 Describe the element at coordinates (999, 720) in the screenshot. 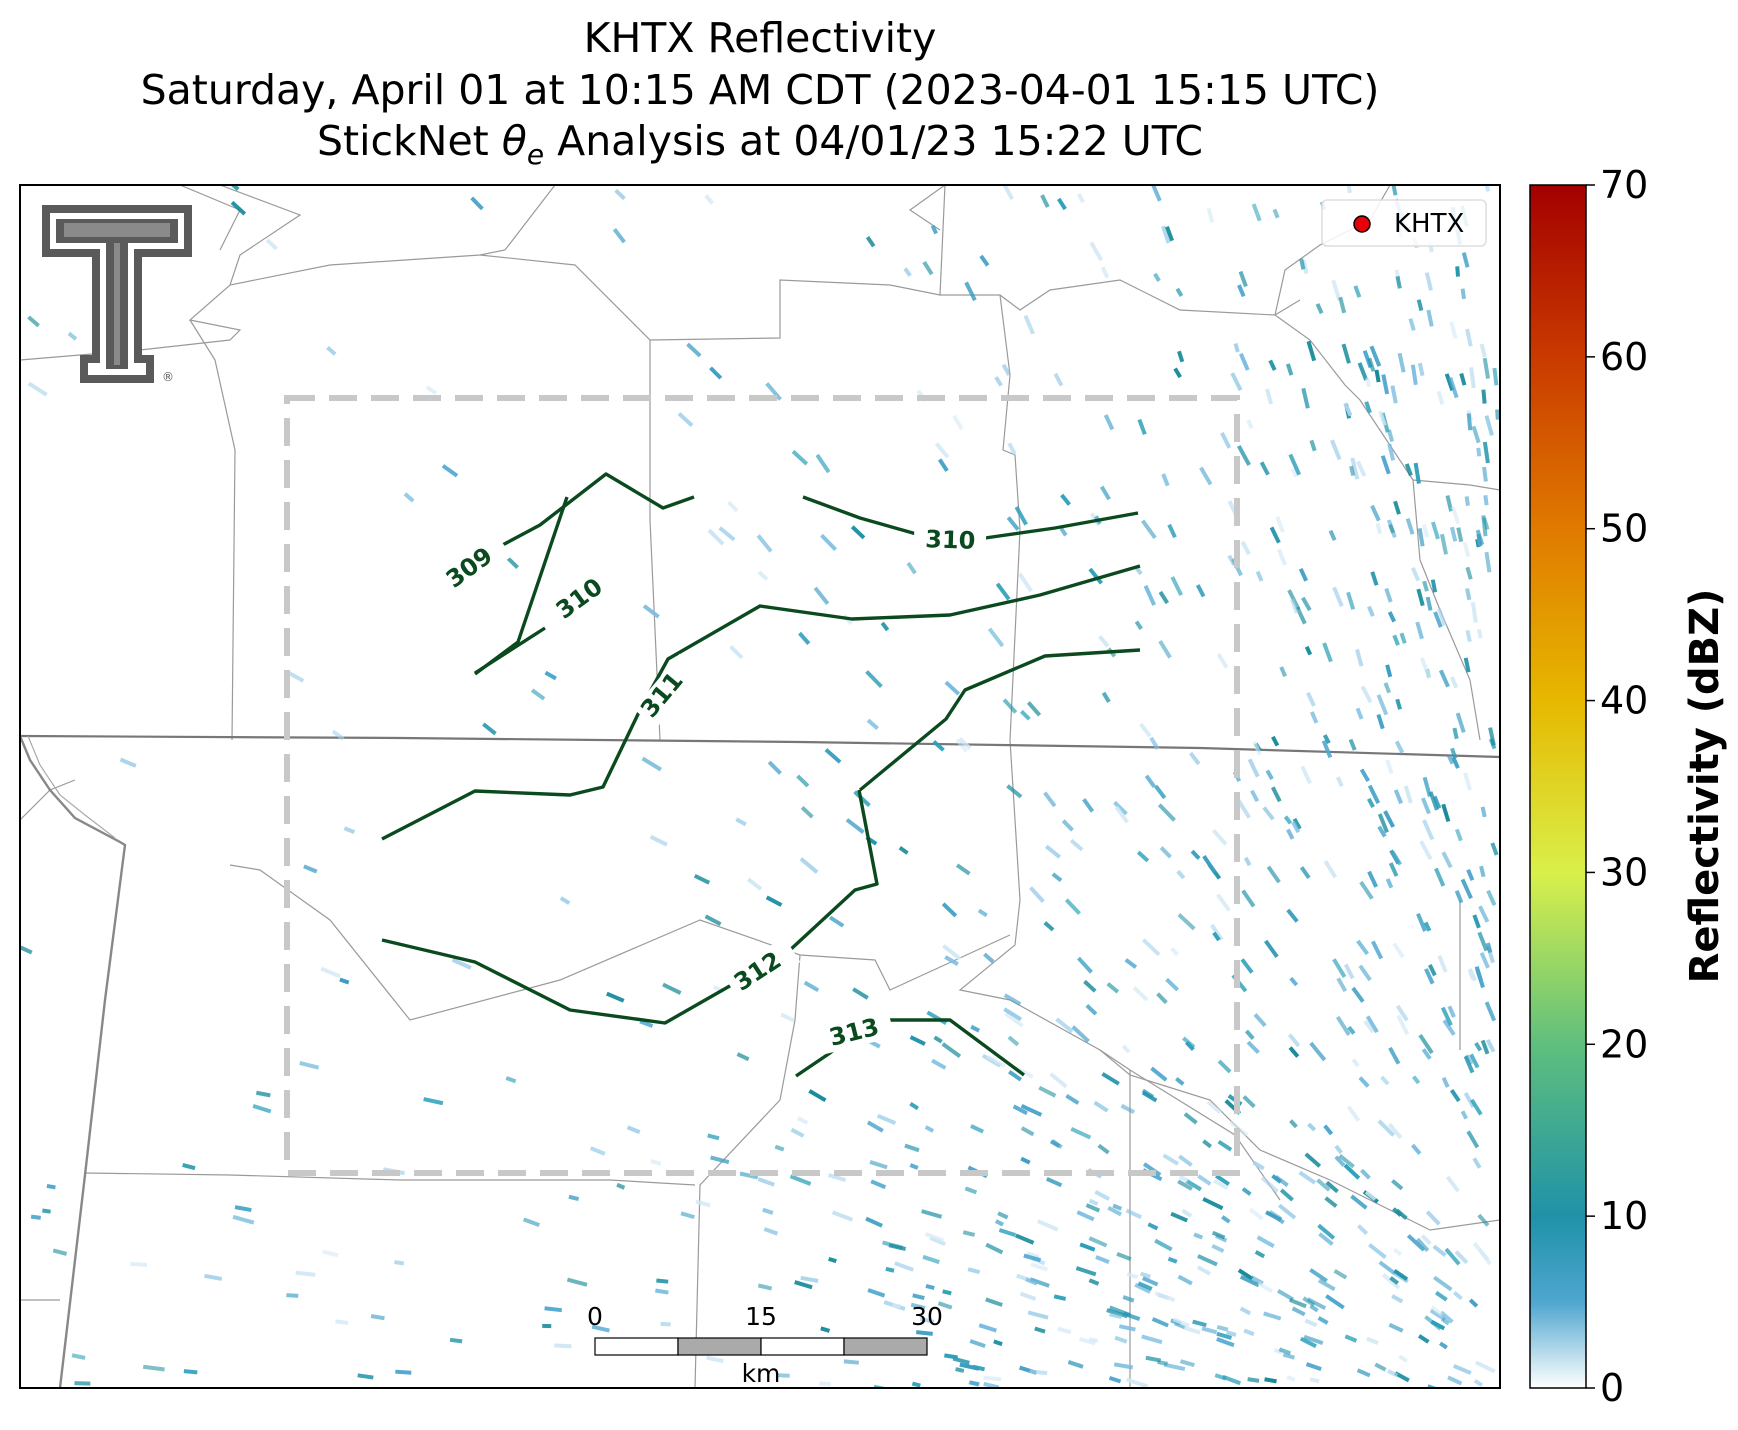

I see `contour-312-north` at that location.